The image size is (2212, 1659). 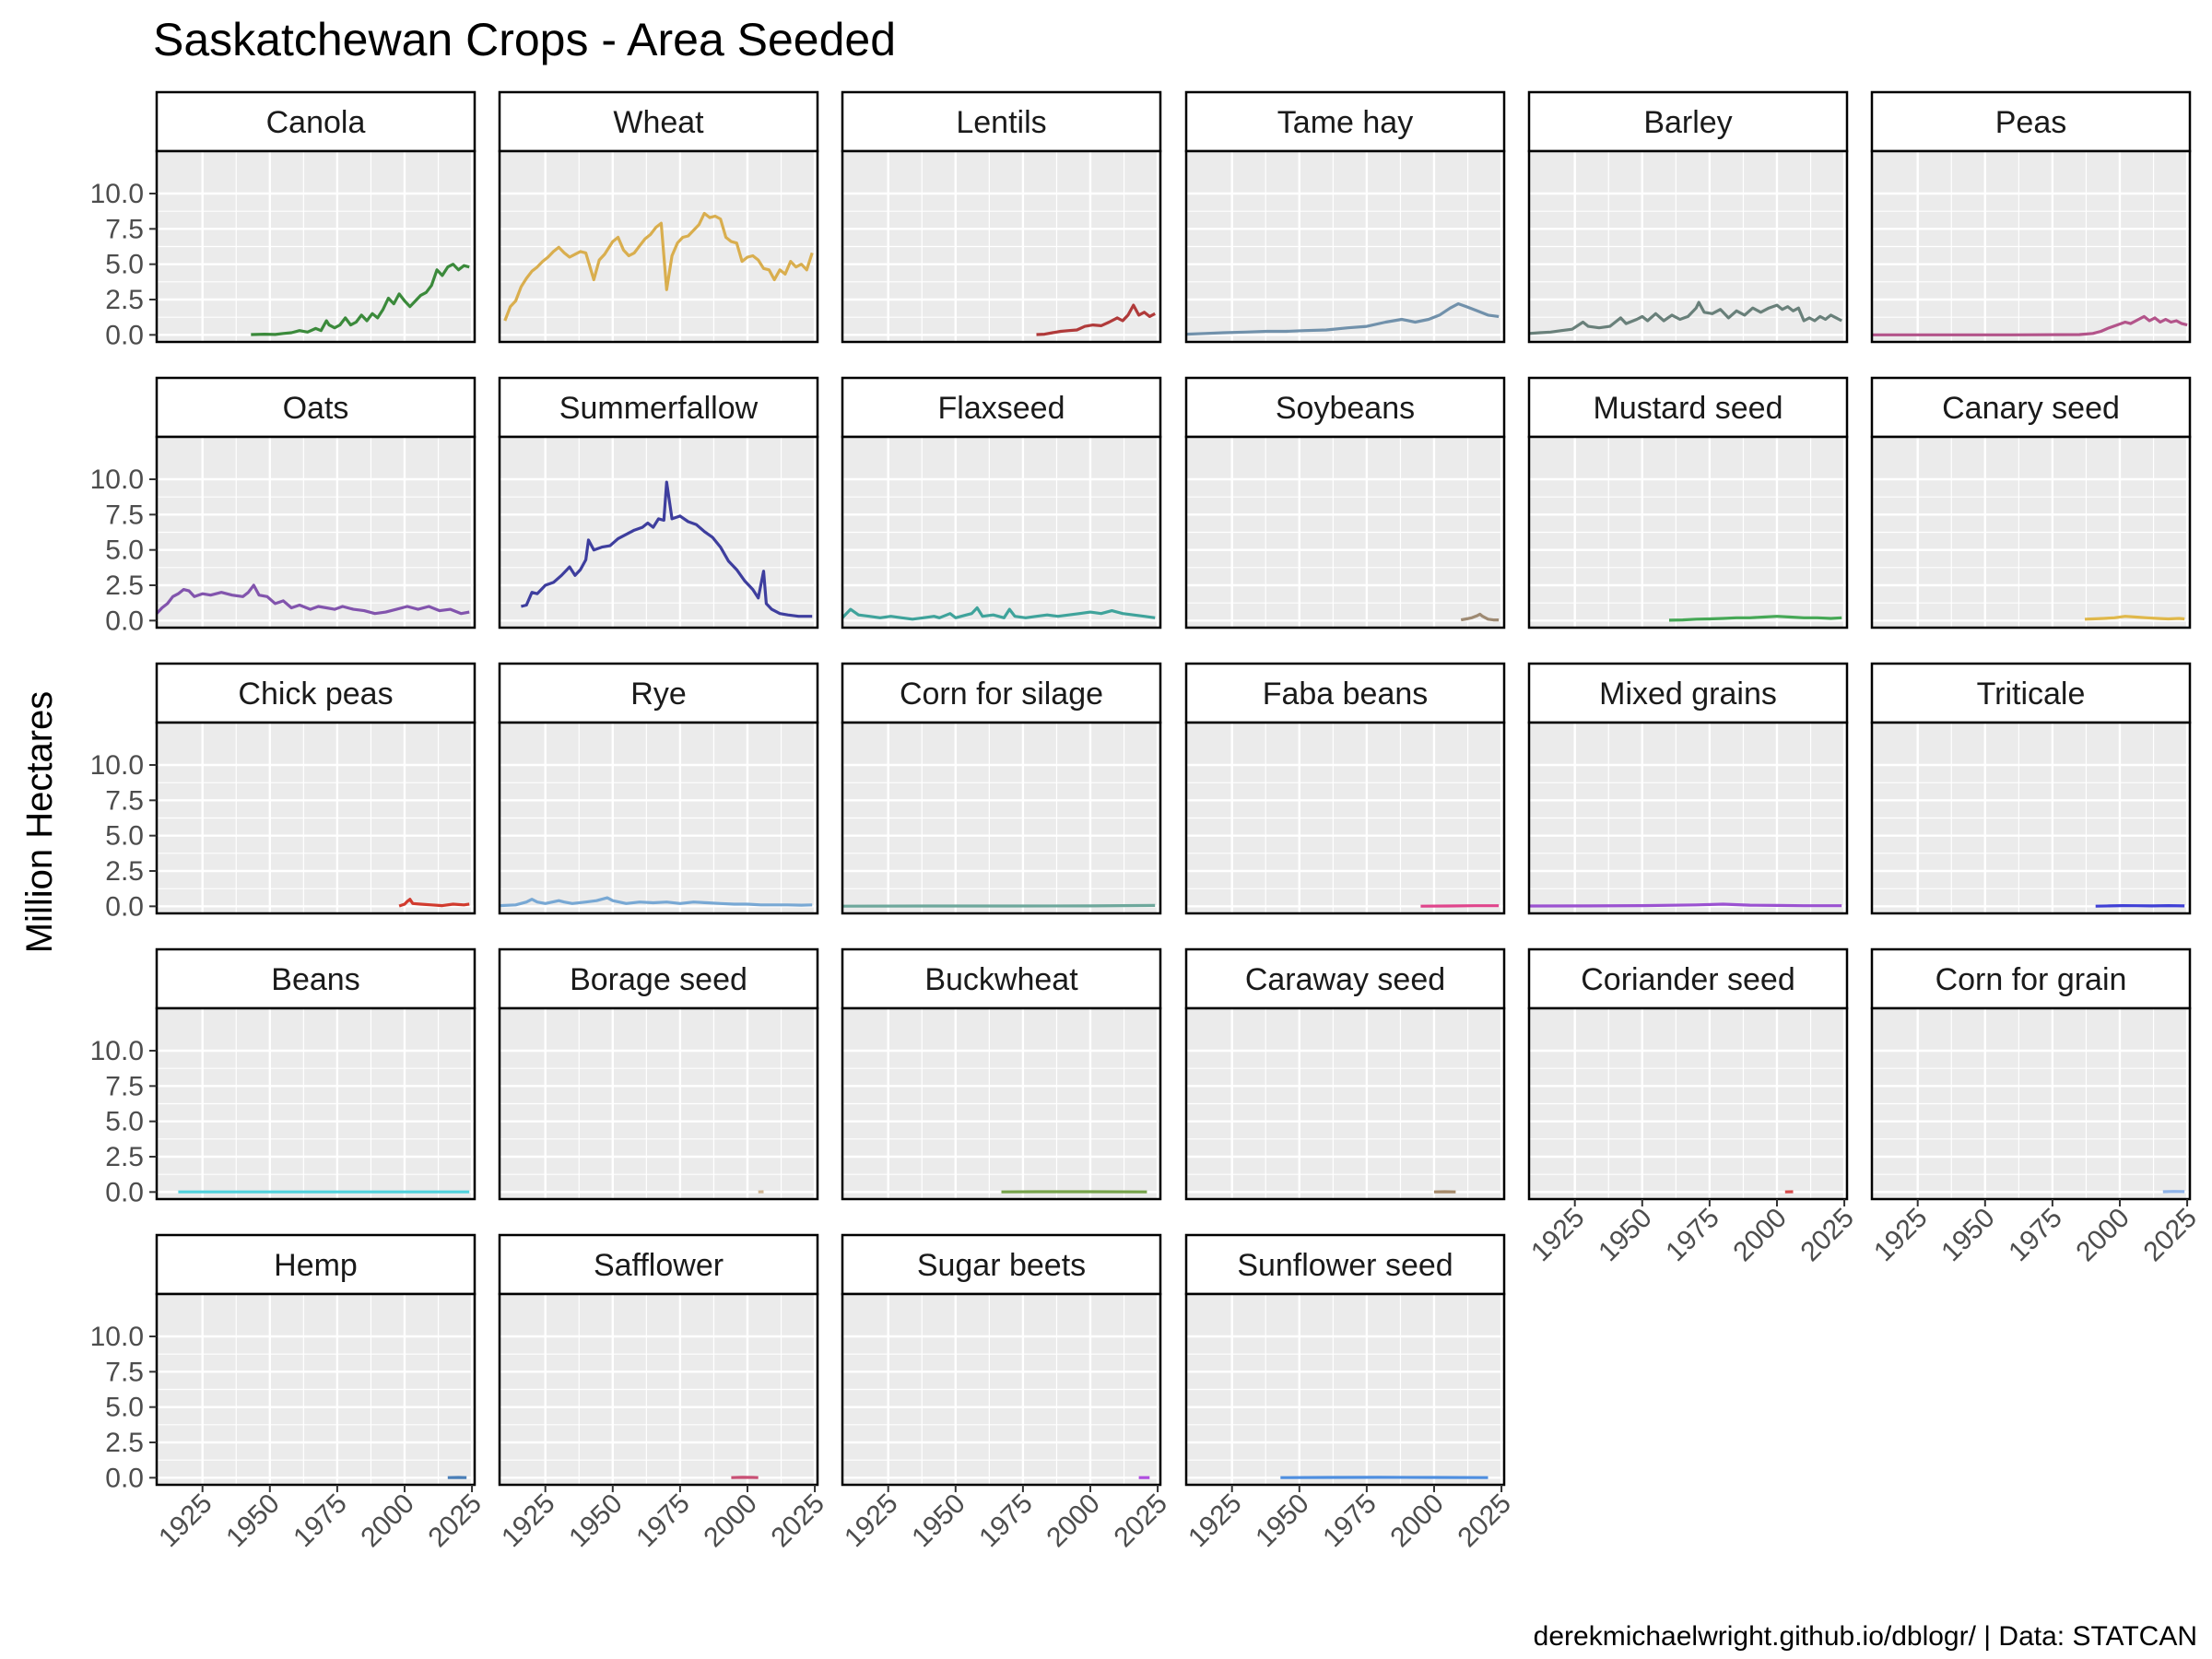 I want to click on panel-chick-peas: Chick peas 0.0 2.5 5.0 7.5 10.0, so click(x=283, y=792).